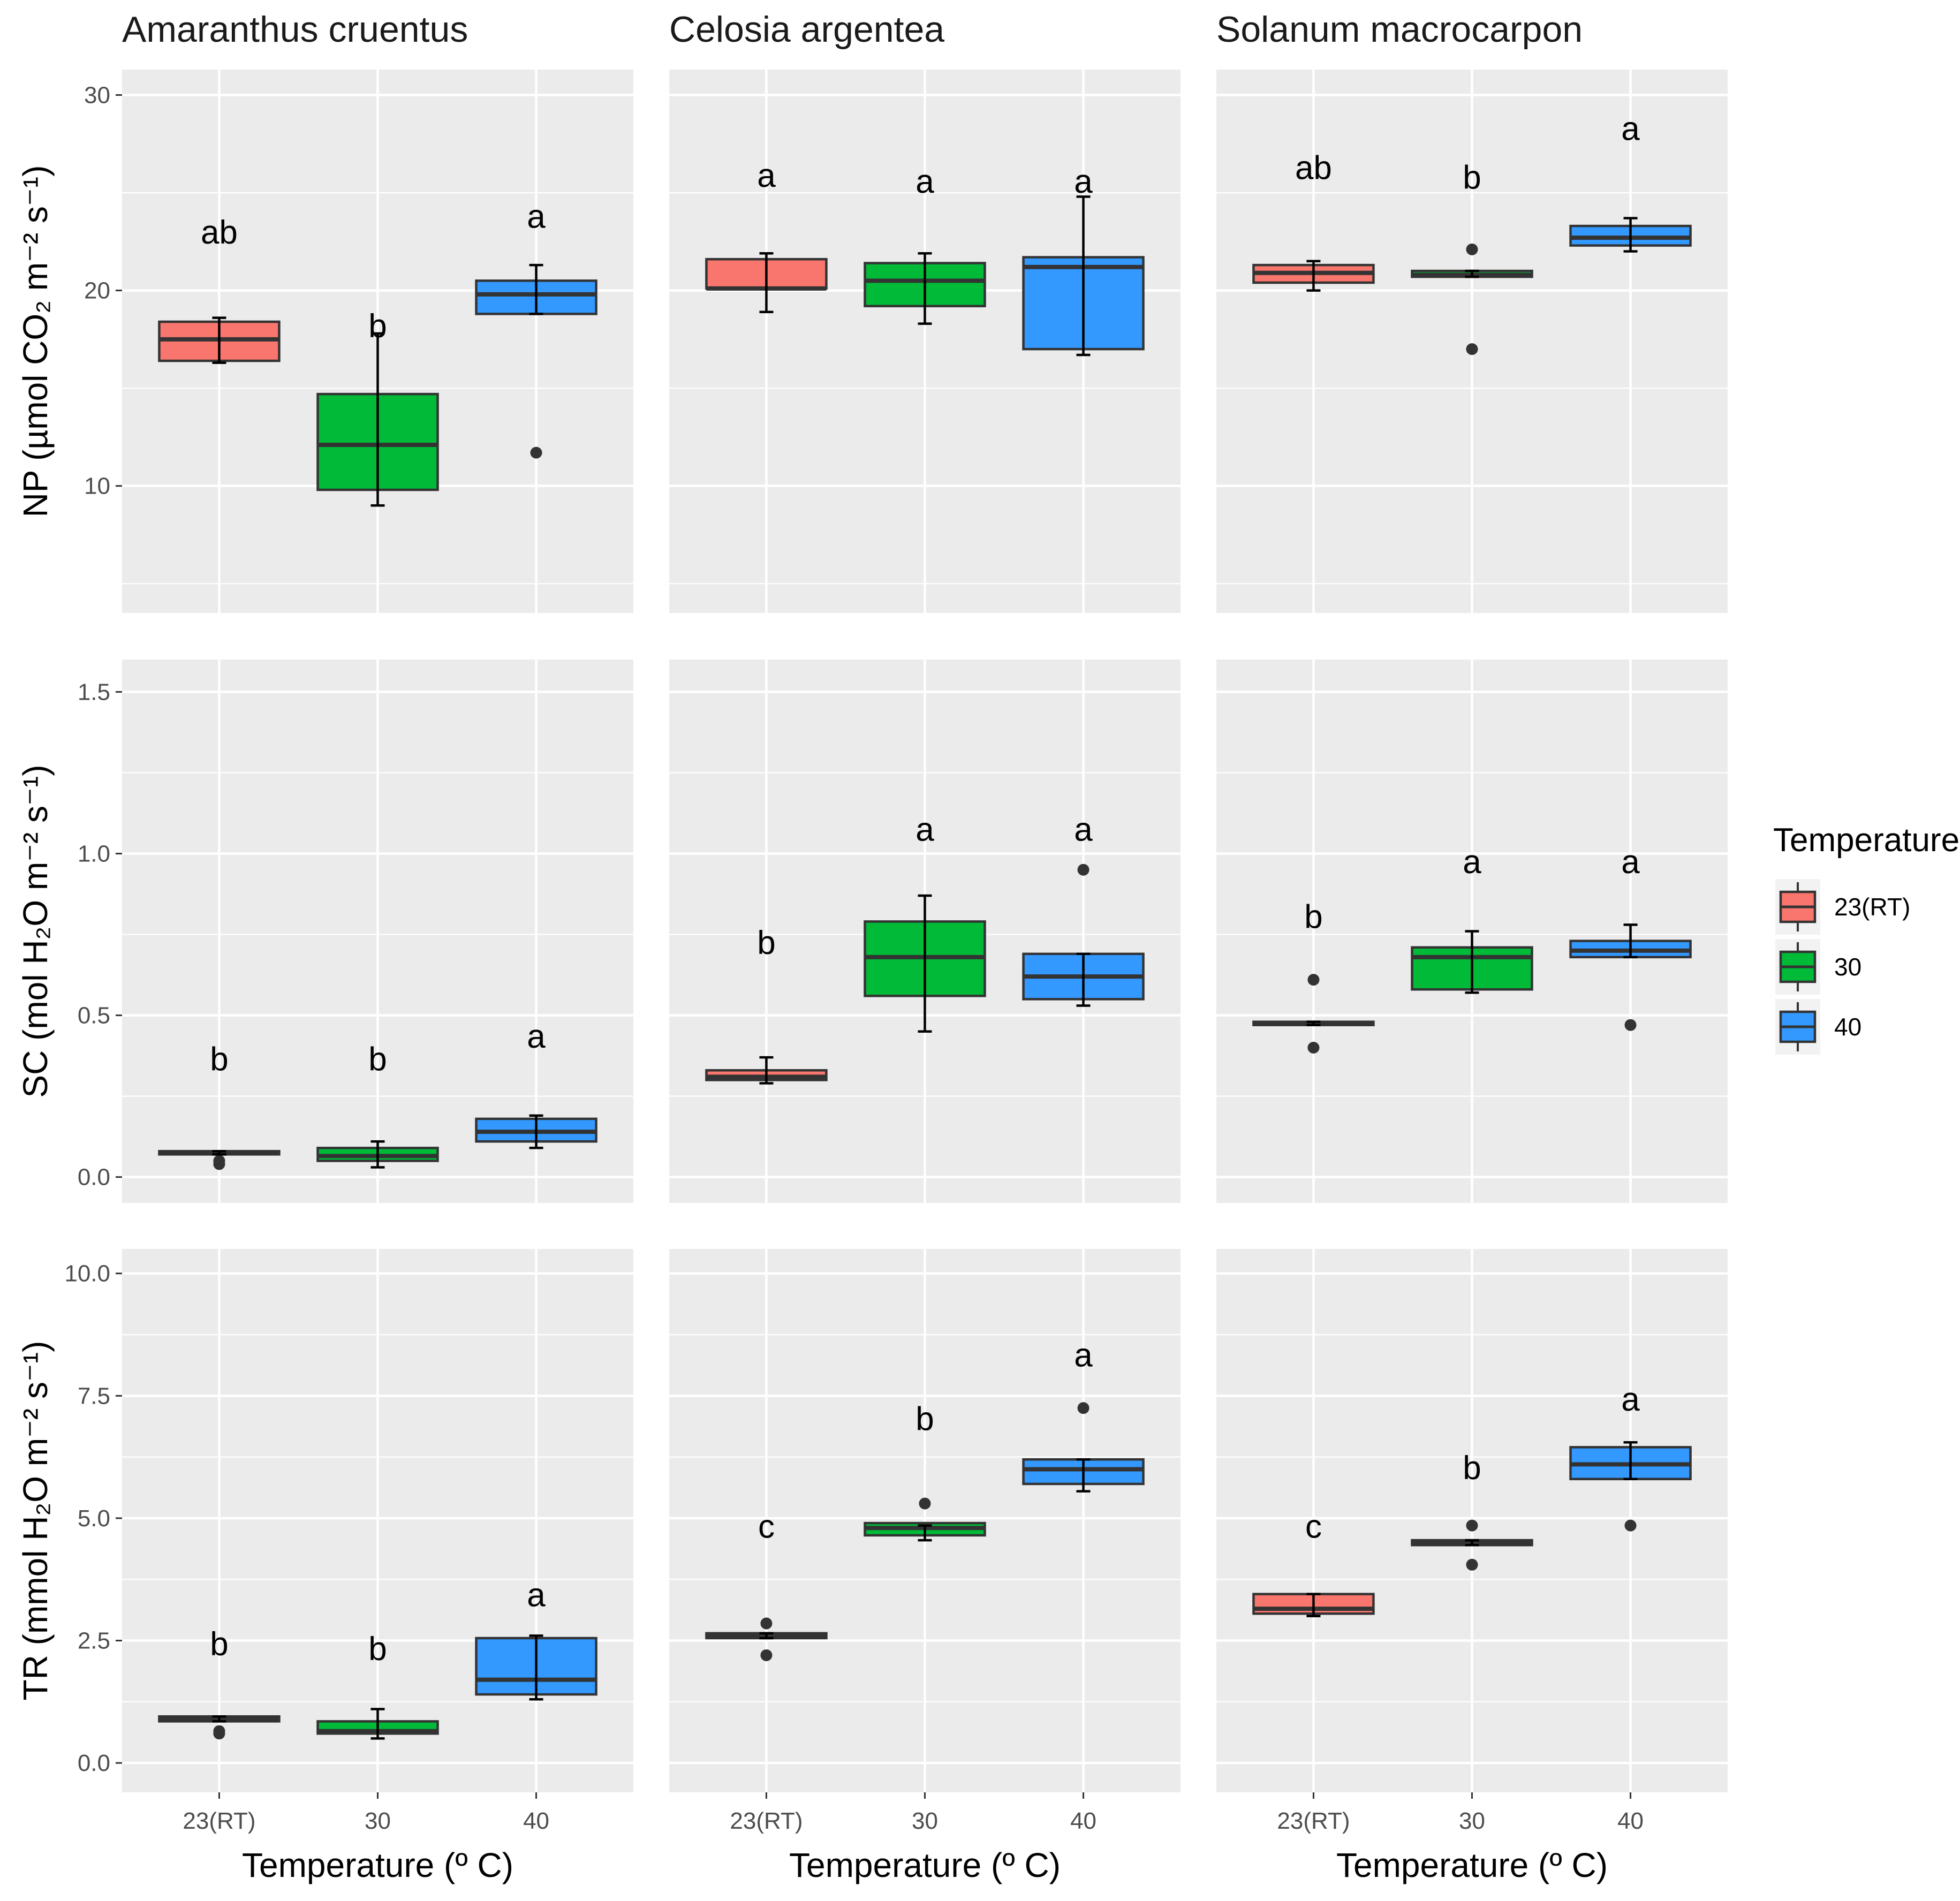  What do you see at coordinates (377, 1521) in the screenshot?
I see `panel-tr-1: b b a` at bounding box center [377, 1521].